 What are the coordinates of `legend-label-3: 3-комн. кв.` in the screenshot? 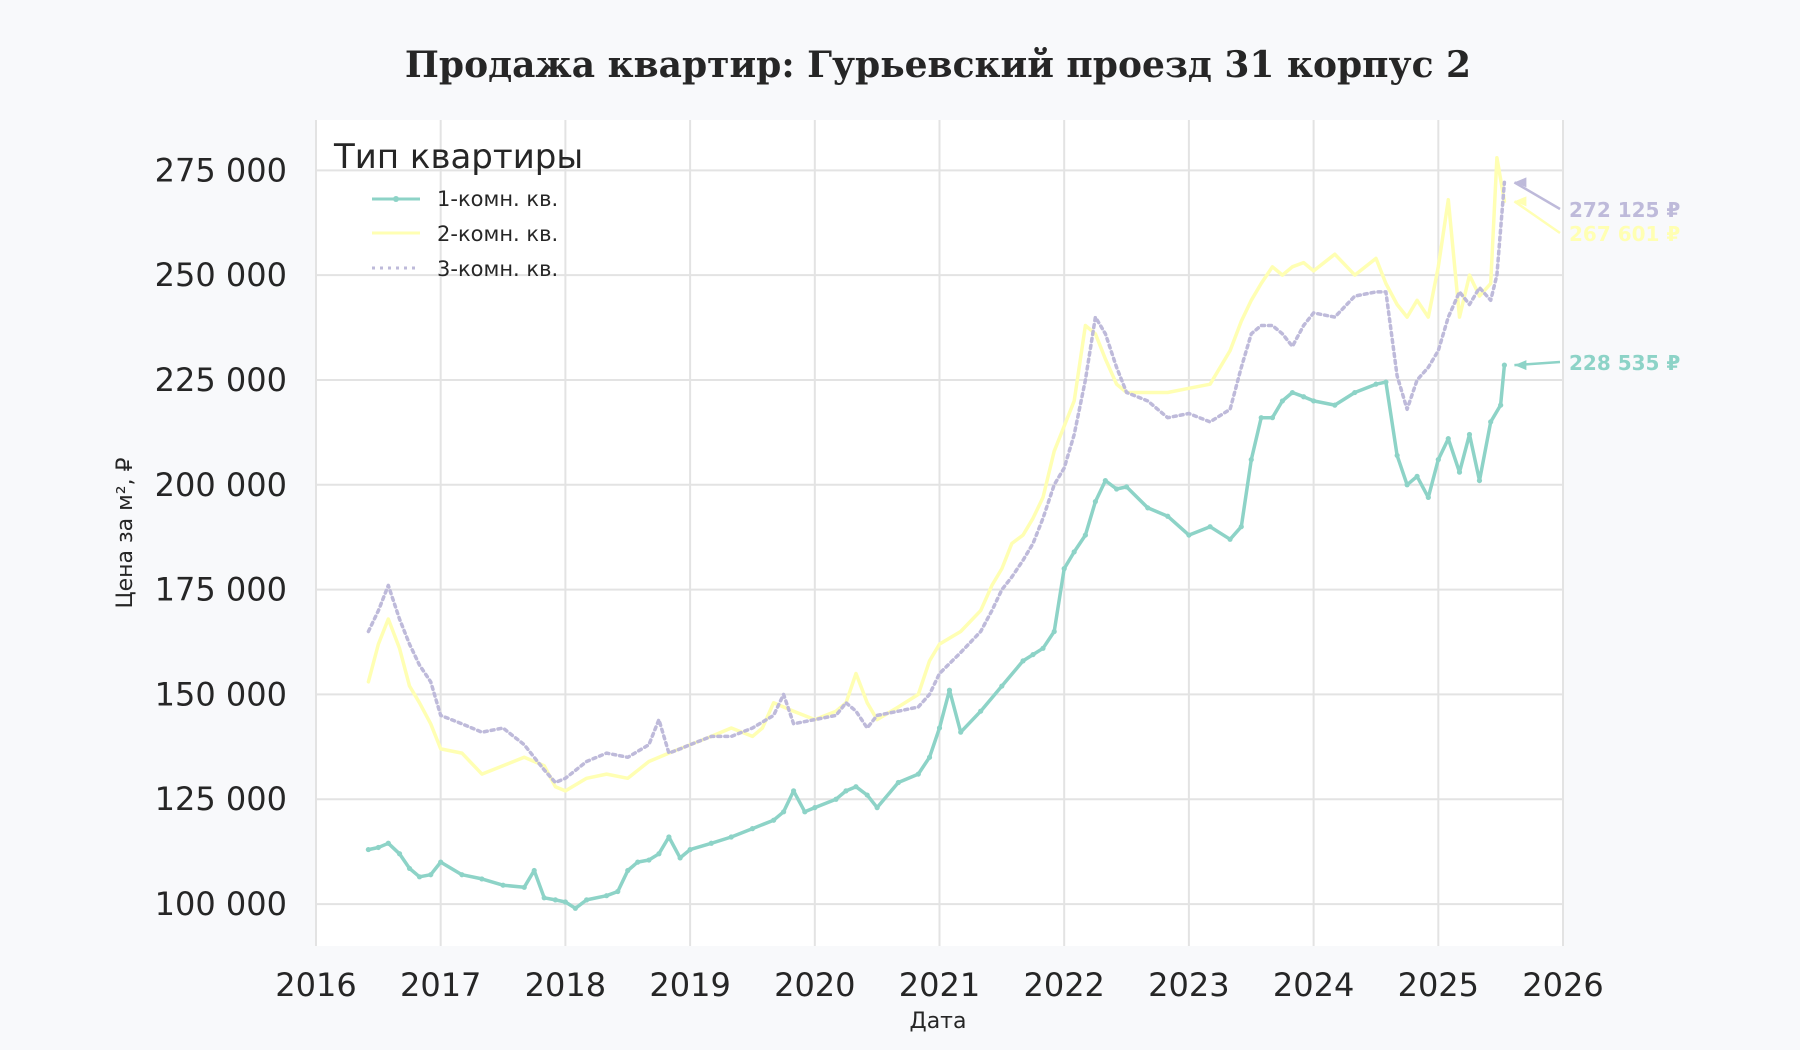 It's located at (497, 269).